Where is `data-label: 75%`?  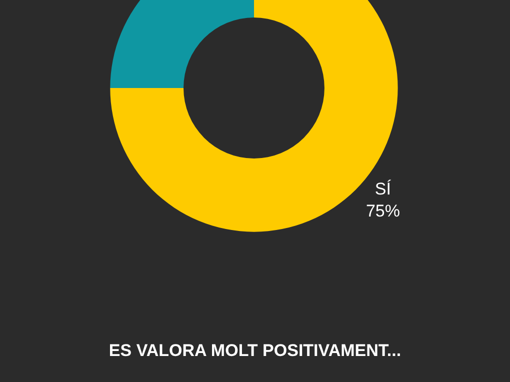 data-label: 75% is located at coordinates (383, 211).